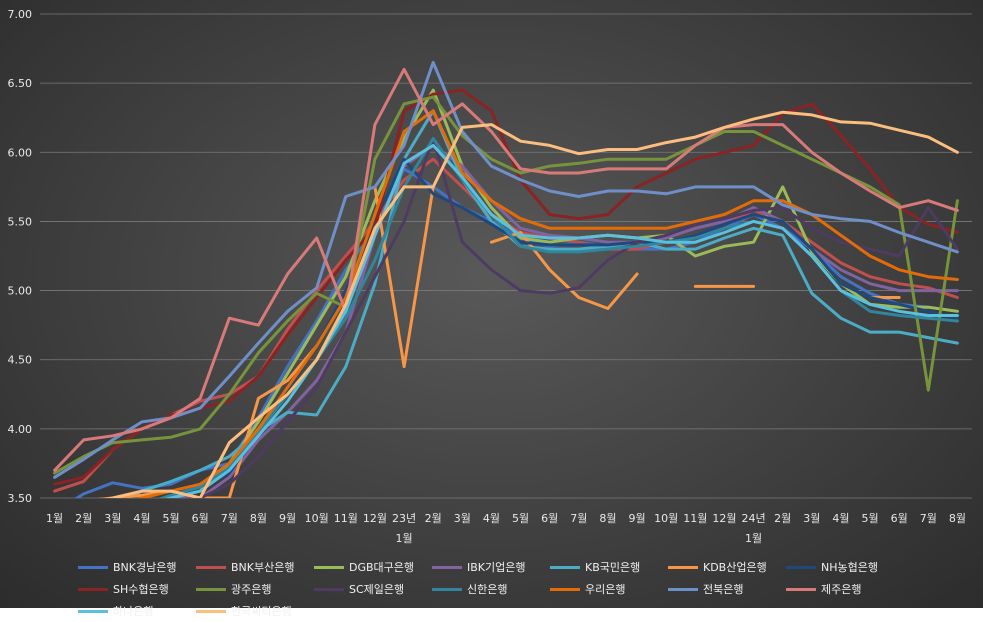 The height and width of the screenshot is (622, 983). What do you see at coordinates (496, 567) in the screenshot?
I see `legend-label: IBK기업은행` at bounding box center [496, 567].